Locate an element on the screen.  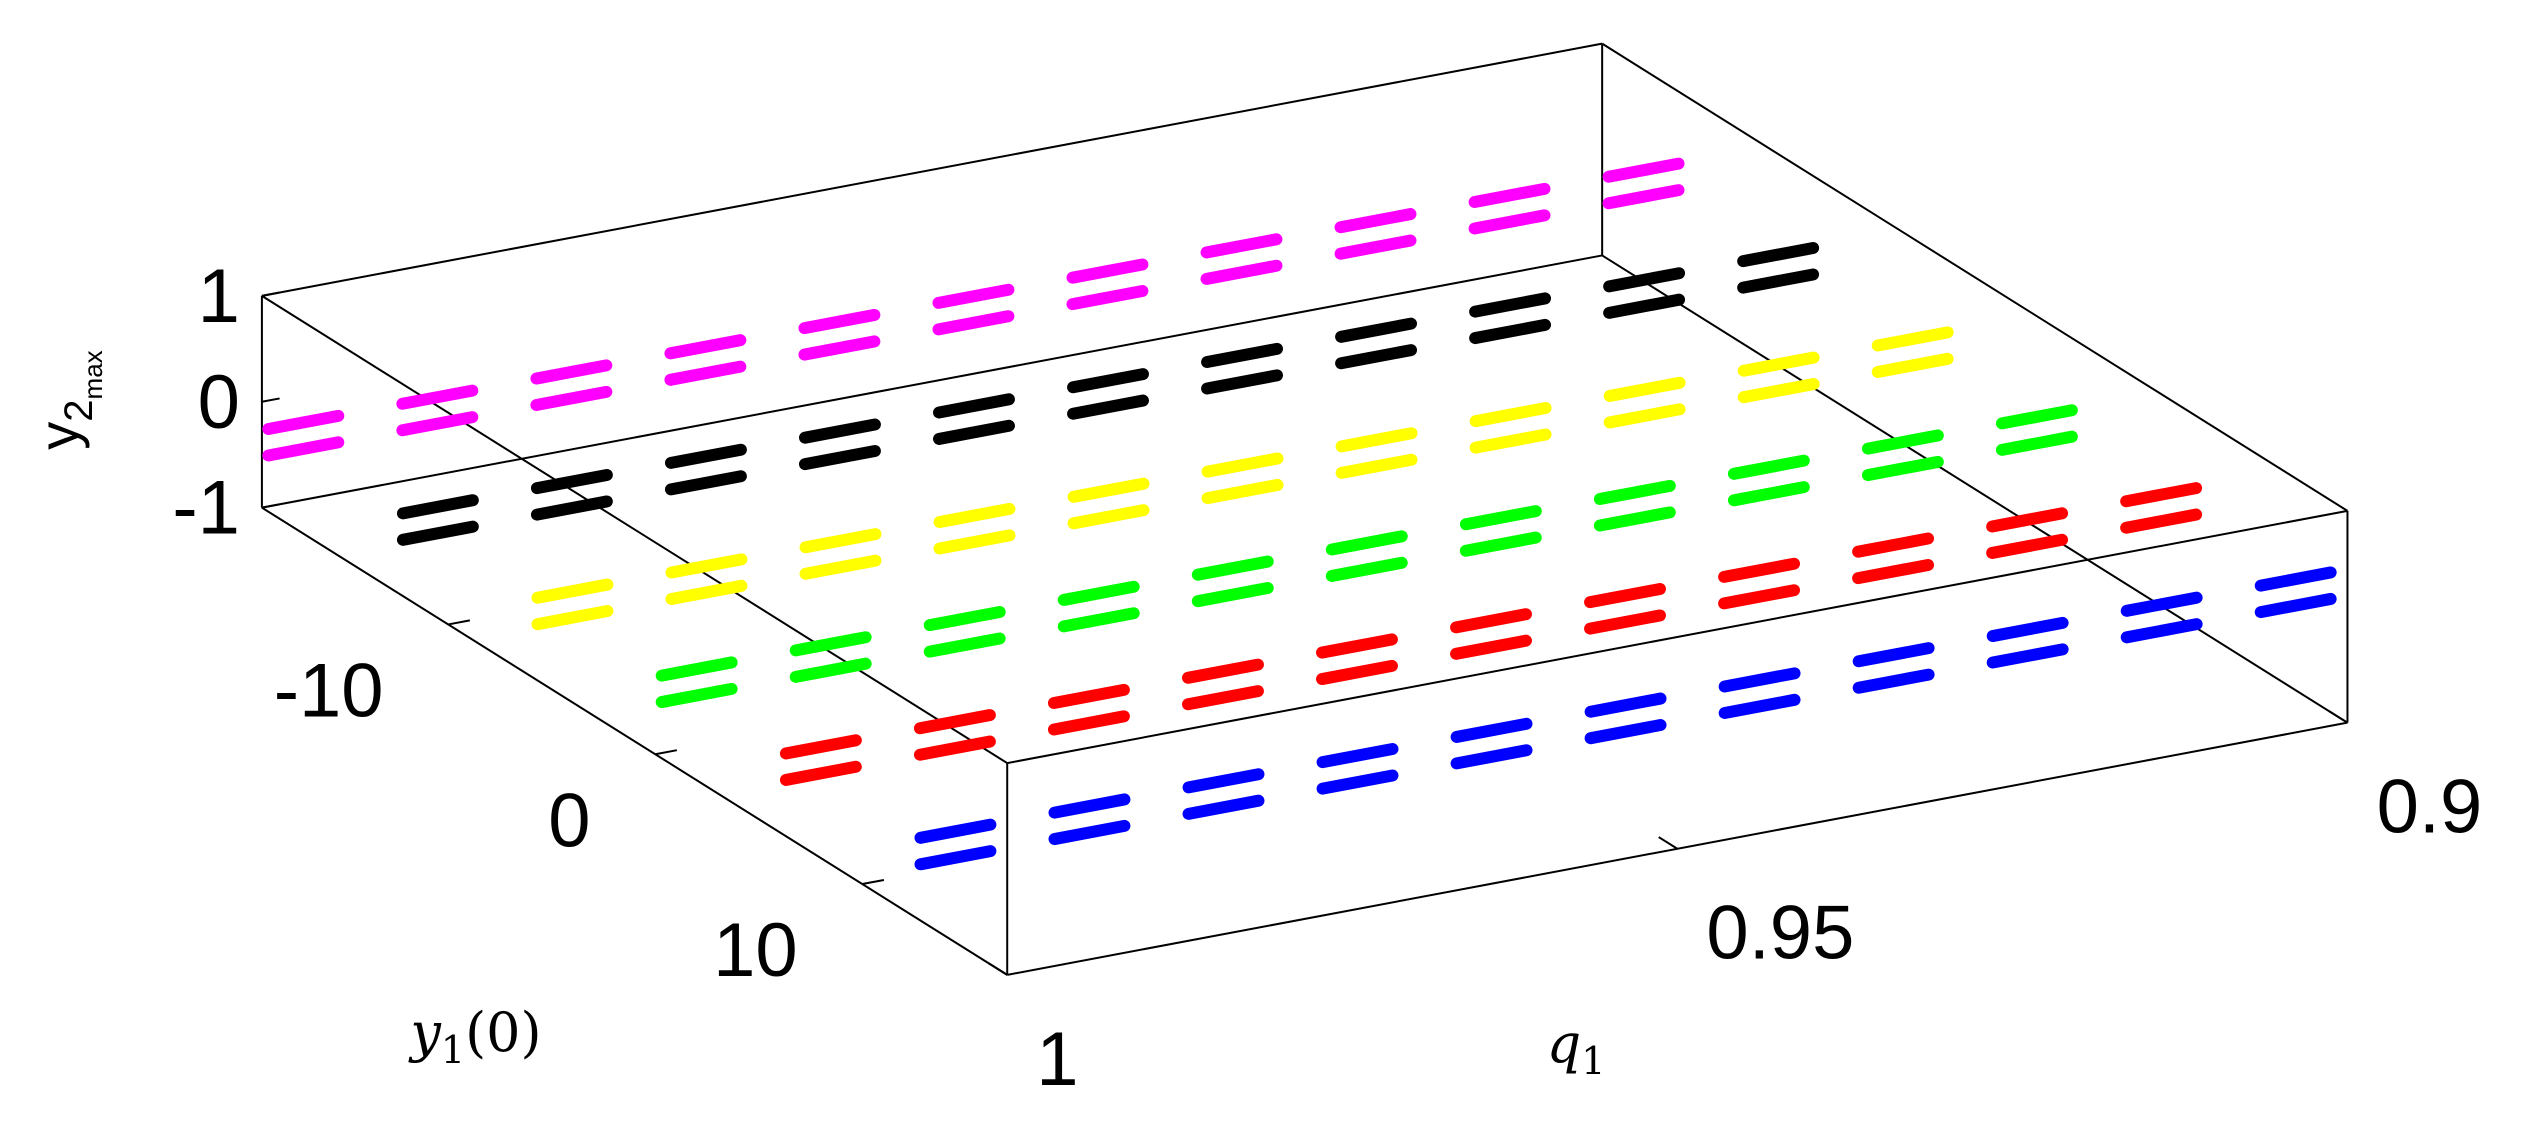
x-tick is located at coordinates (2338, 717).